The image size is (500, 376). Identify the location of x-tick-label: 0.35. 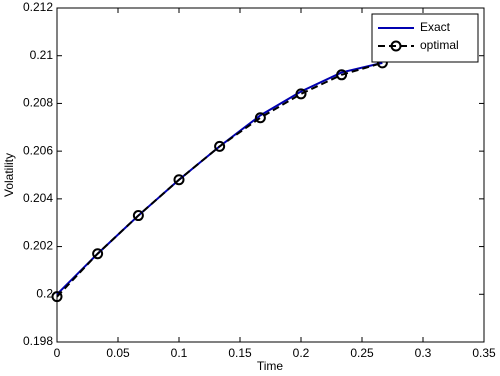
(484, 353).